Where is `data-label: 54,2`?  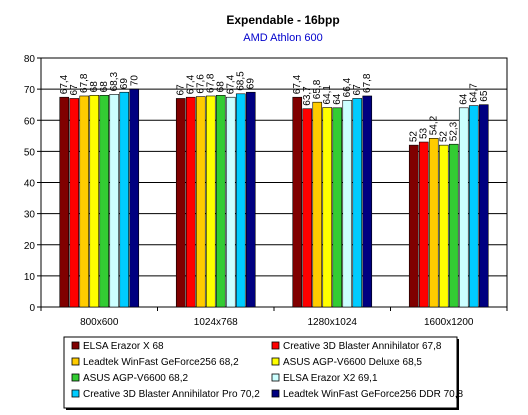 data-label: 54,2 is located at coordinates (434, 125).